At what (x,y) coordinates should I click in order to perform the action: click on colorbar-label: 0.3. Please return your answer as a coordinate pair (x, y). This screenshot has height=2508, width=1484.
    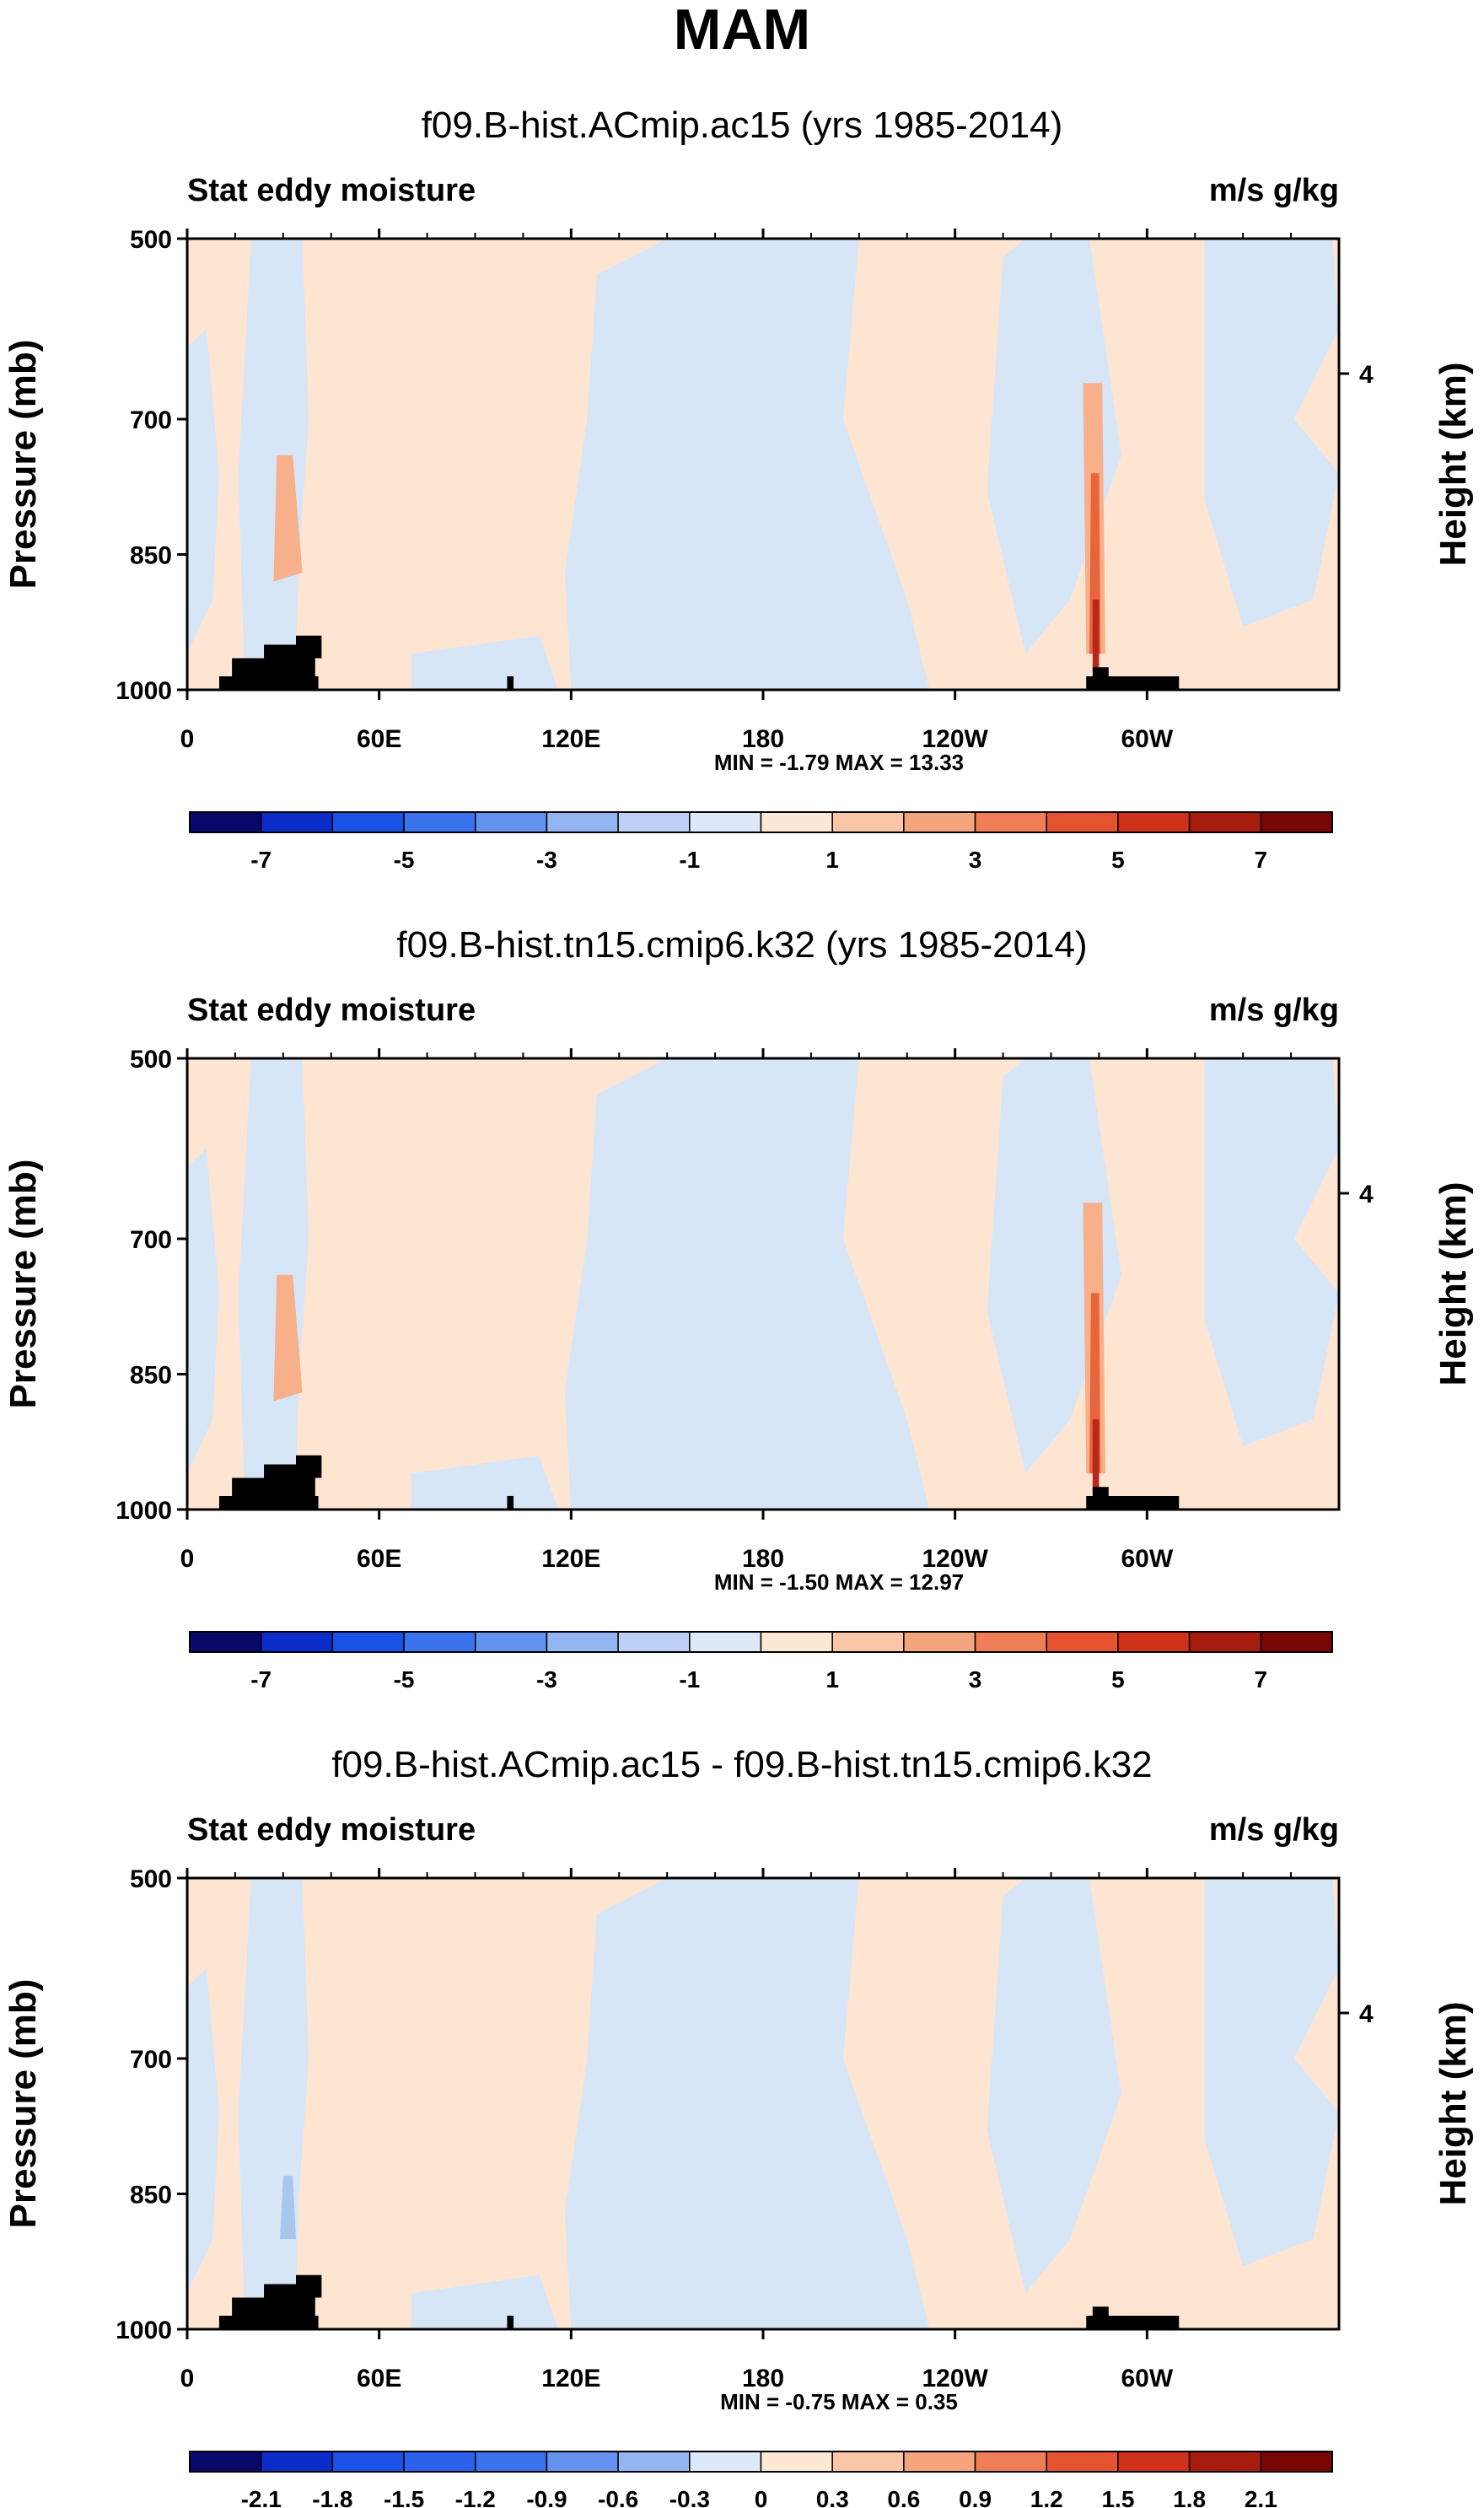
    Looking at the image, I should click on (832, 2497).